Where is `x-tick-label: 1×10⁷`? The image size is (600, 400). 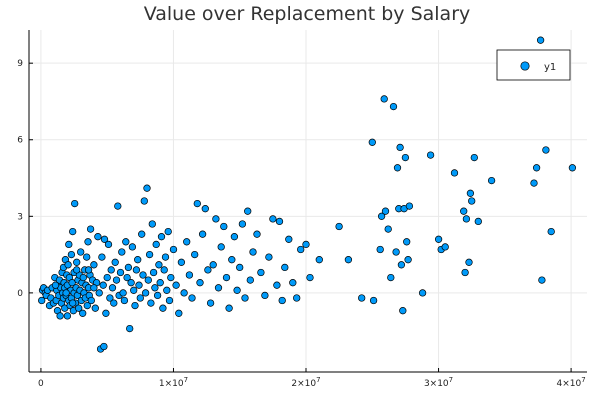 x-tick-label: 1×10⁷ is located at coordinates (173, 382).